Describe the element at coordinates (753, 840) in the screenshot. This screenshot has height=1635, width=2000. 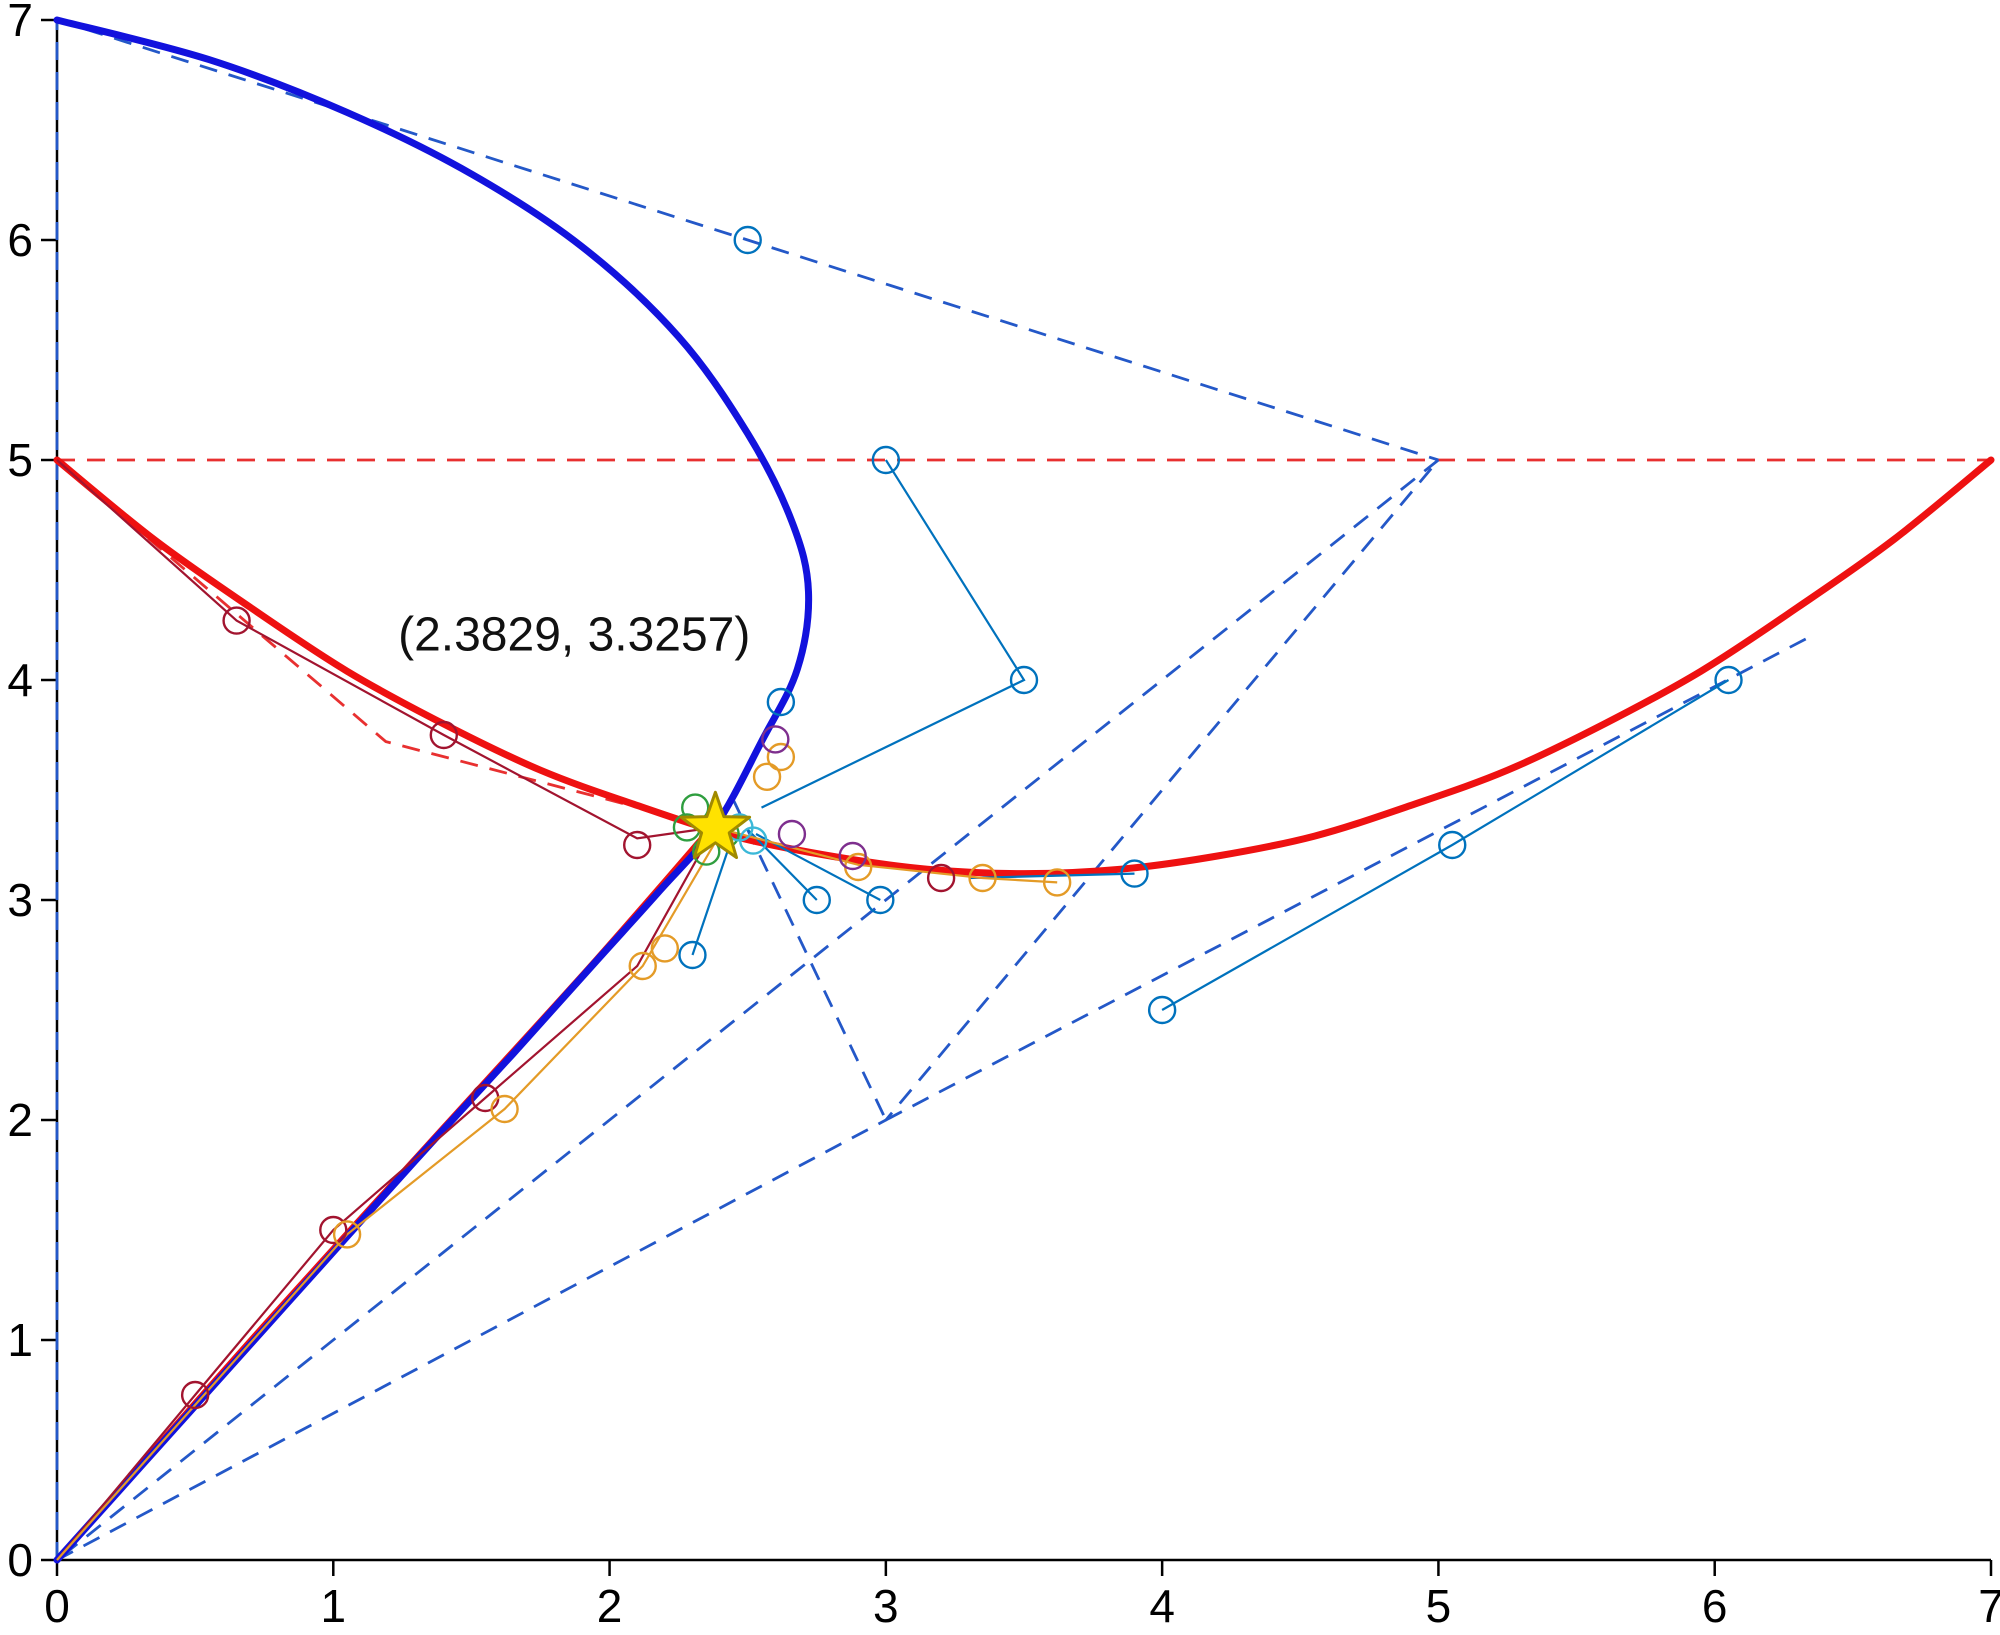
I see `iteration-marker-cyan` at that location.